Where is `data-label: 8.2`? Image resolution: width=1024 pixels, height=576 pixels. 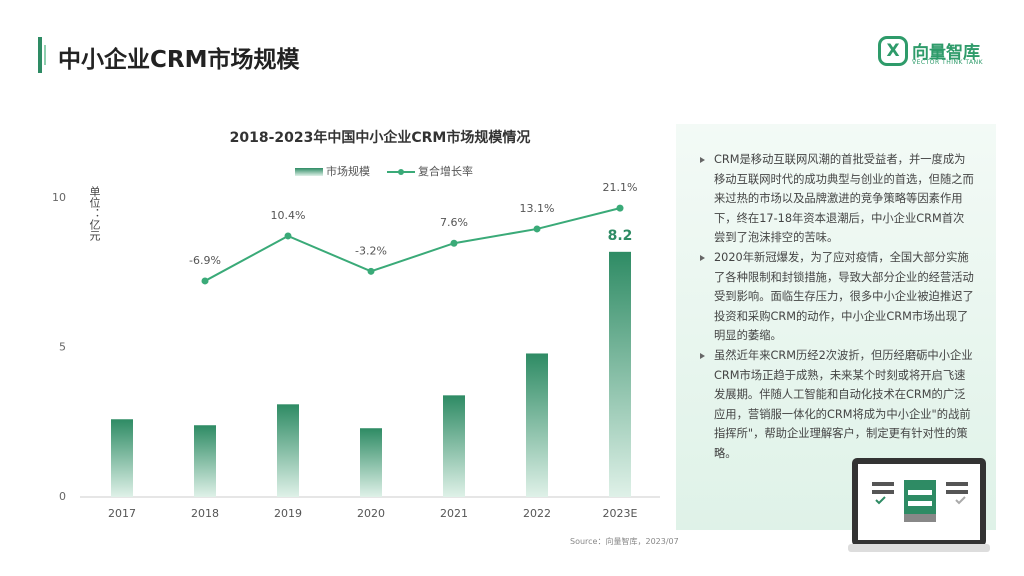 data-label: 8.2 is located at coordinates (620, 236).